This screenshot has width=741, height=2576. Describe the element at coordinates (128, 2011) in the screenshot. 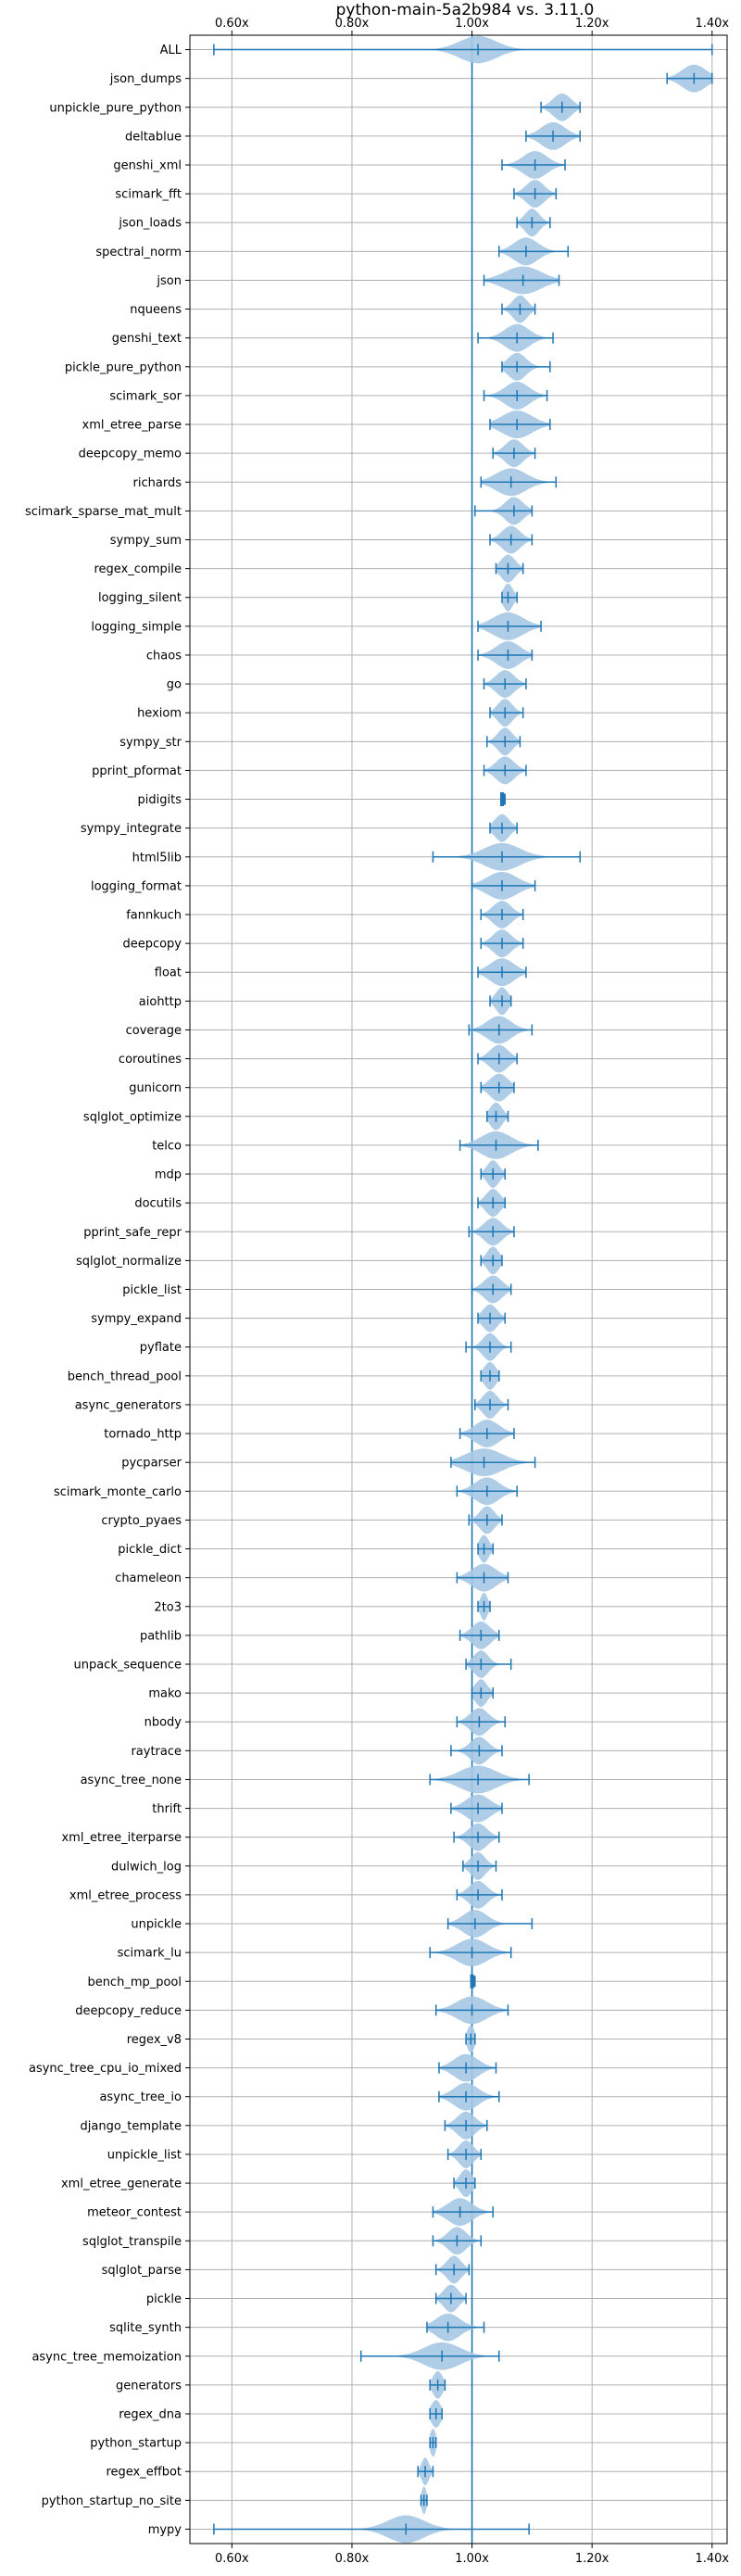

I see `category-label: deepcopy_reduce` at that location.